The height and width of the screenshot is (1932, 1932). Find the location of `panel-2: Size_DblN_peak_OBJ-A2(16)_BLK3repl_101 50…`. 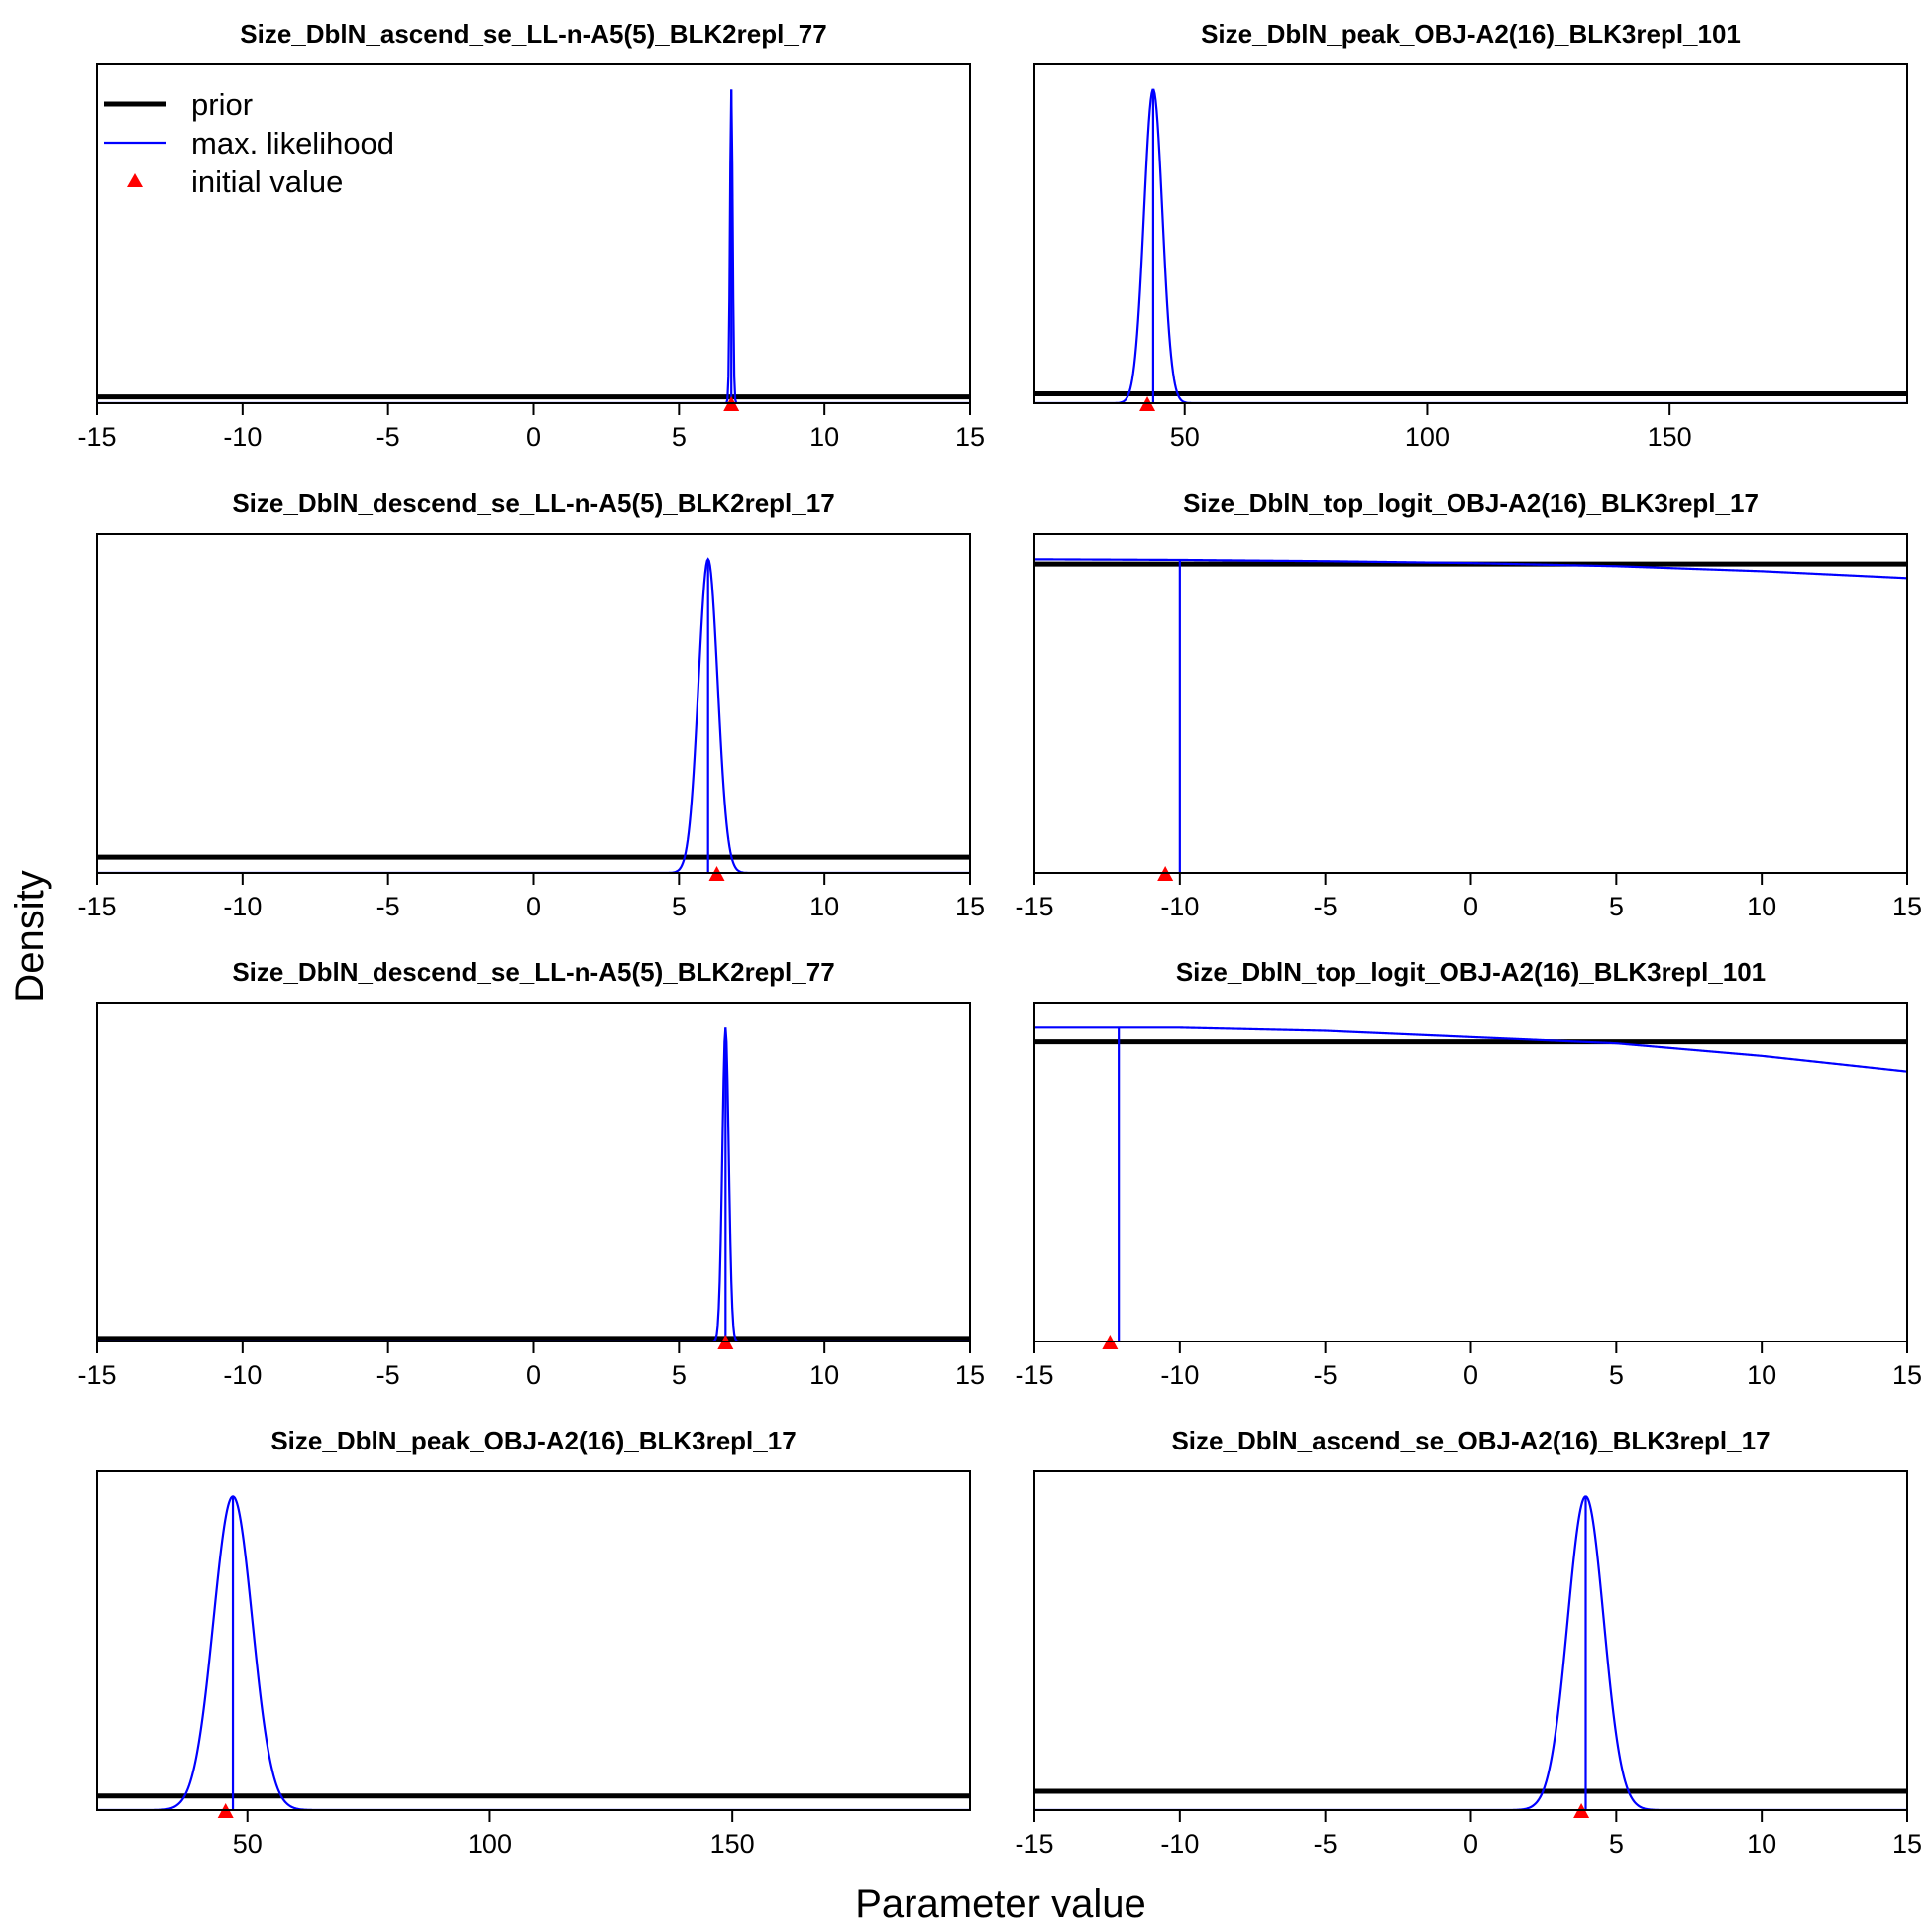

panel-2: Size_DblN_peak_OBJ-A2(16)_BLK3repl_101 50… is located at coordinates (1470, 236).